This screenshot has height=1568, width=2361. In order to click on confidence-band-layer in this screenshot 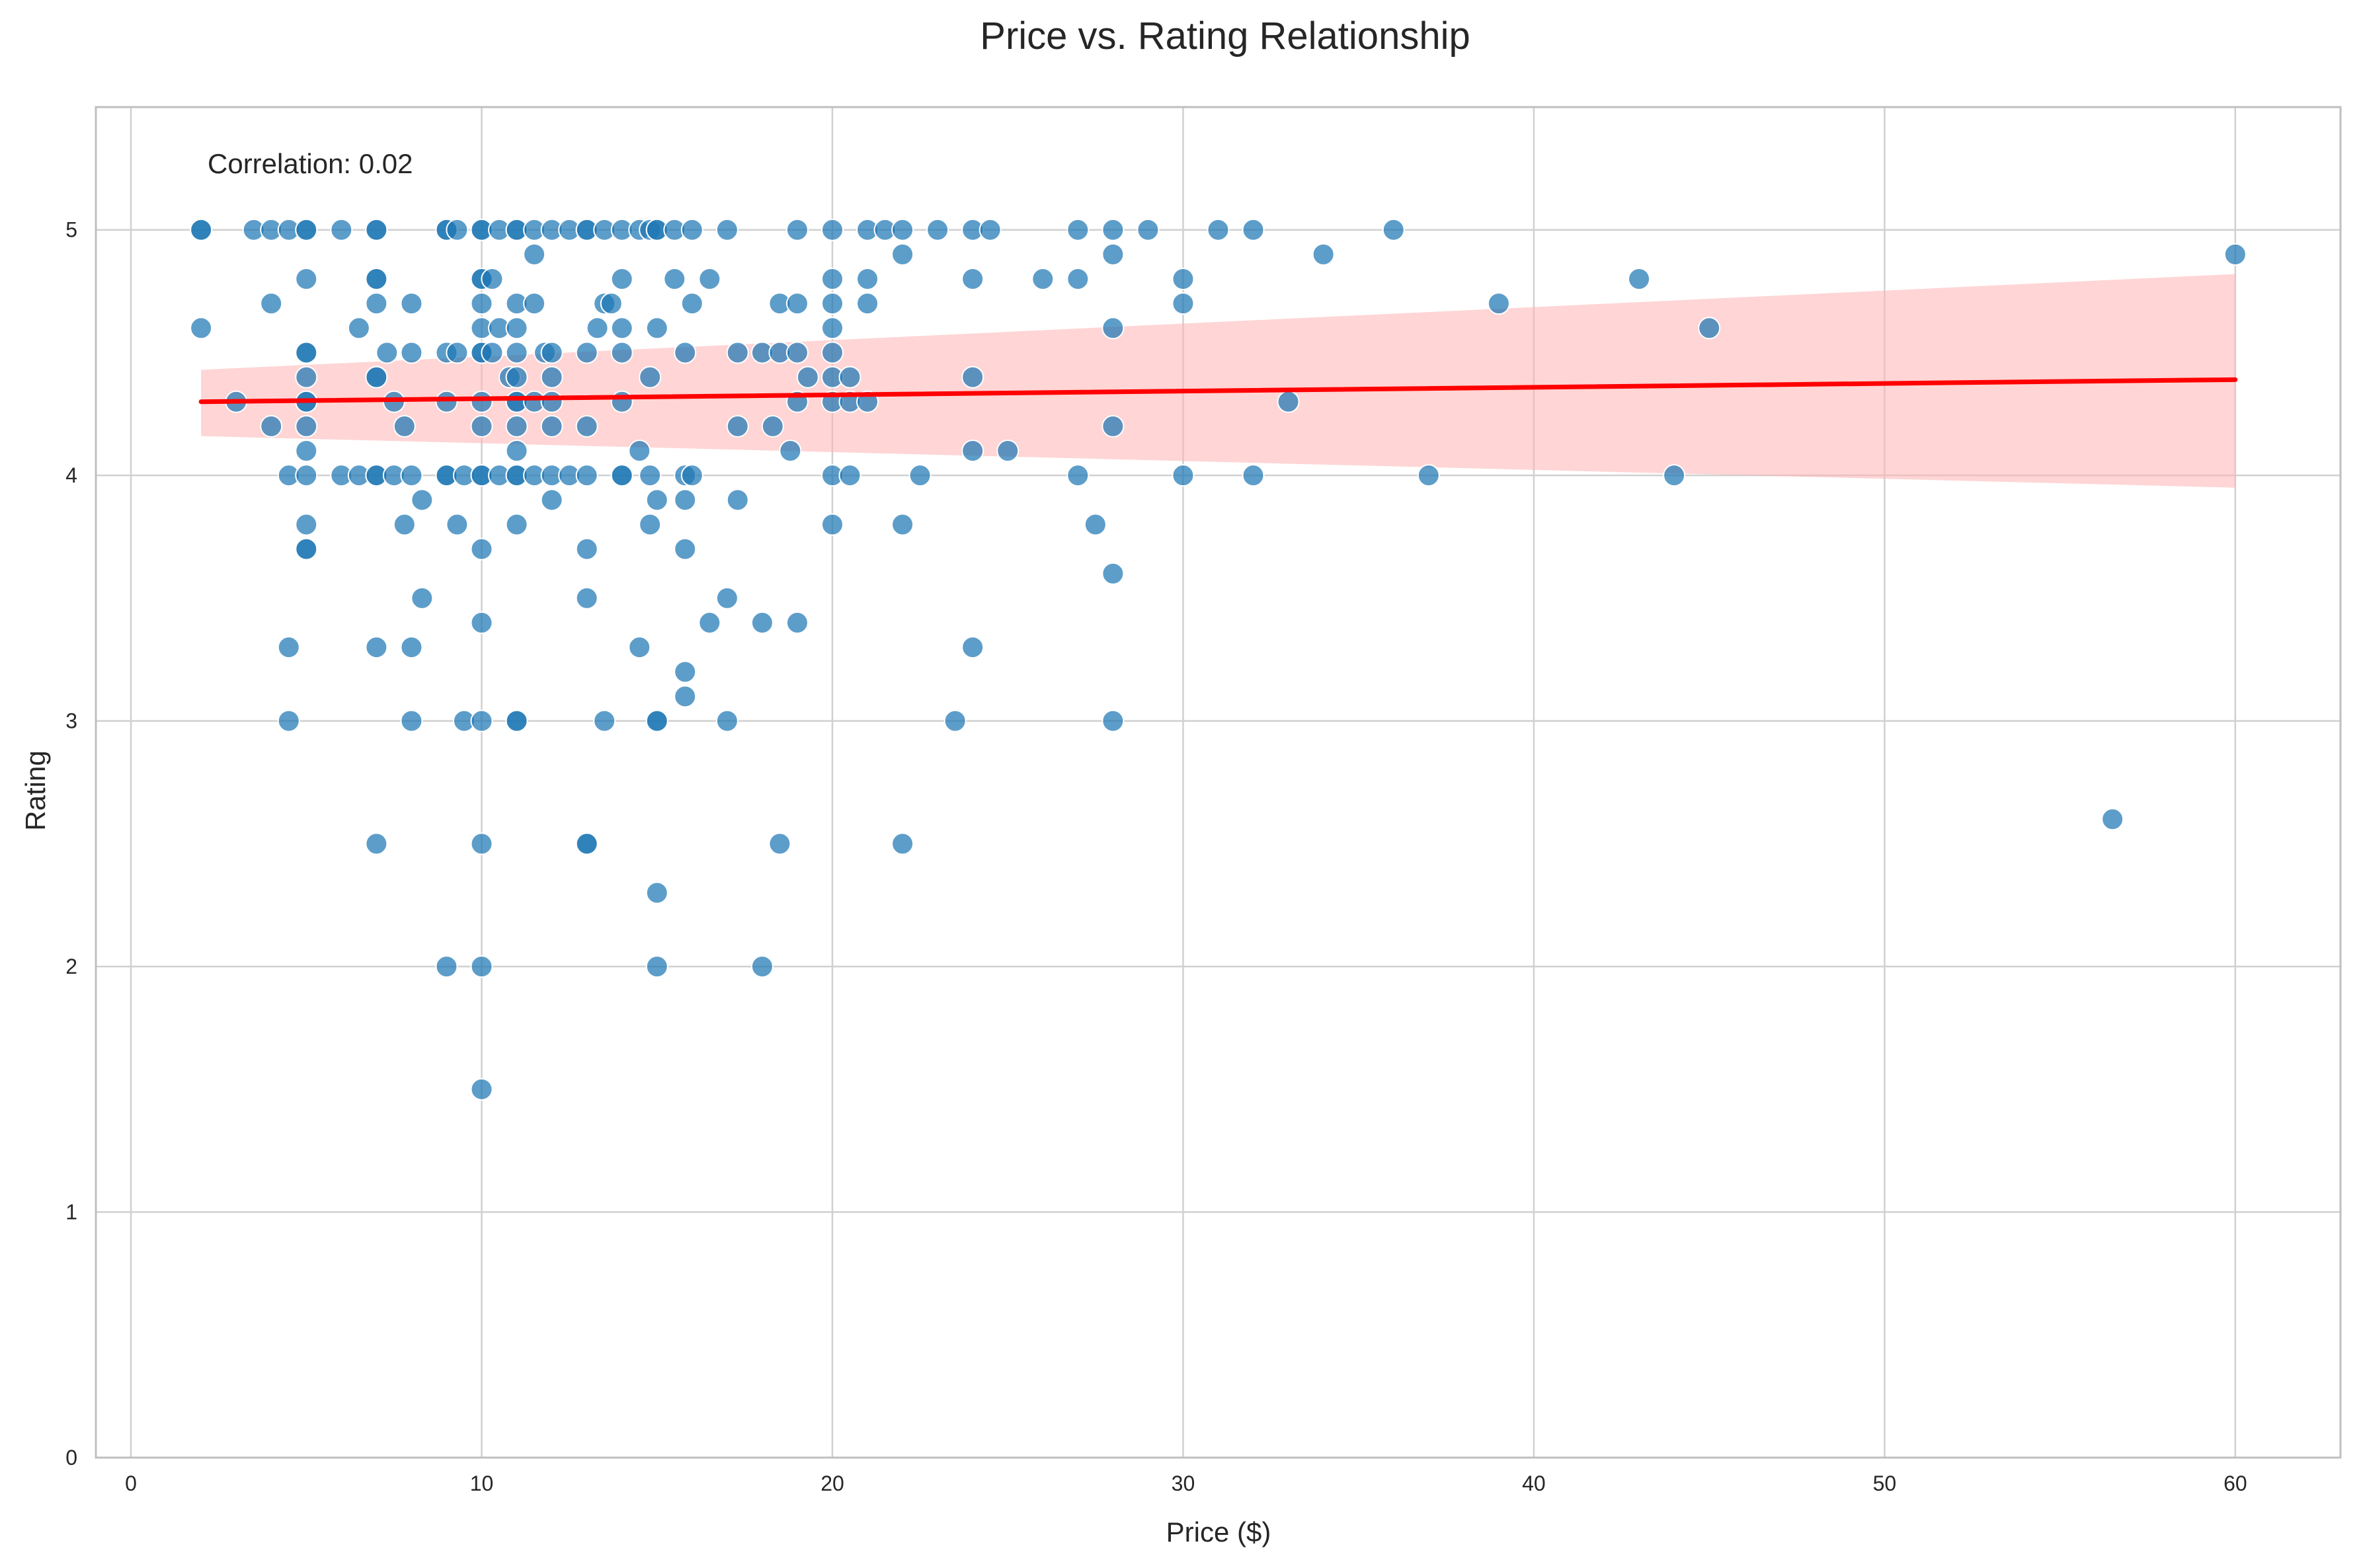, I will do `click(1218, 381)`.